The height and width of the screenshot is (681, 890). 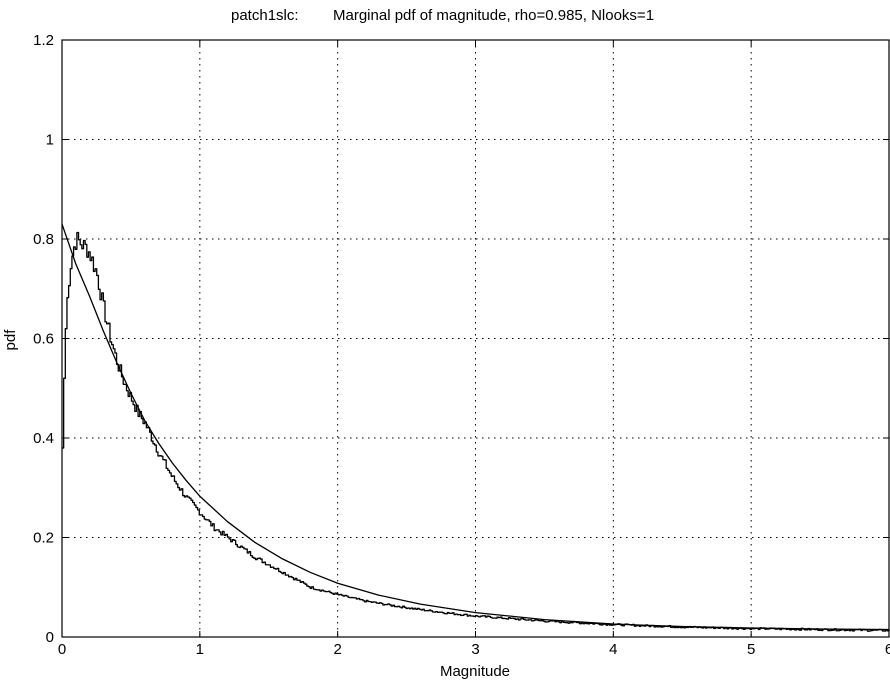 What do you see at coordinates (50, 637) in the screenshot?
I see `y-tick-label: 0` at bounding box center [50, 637].